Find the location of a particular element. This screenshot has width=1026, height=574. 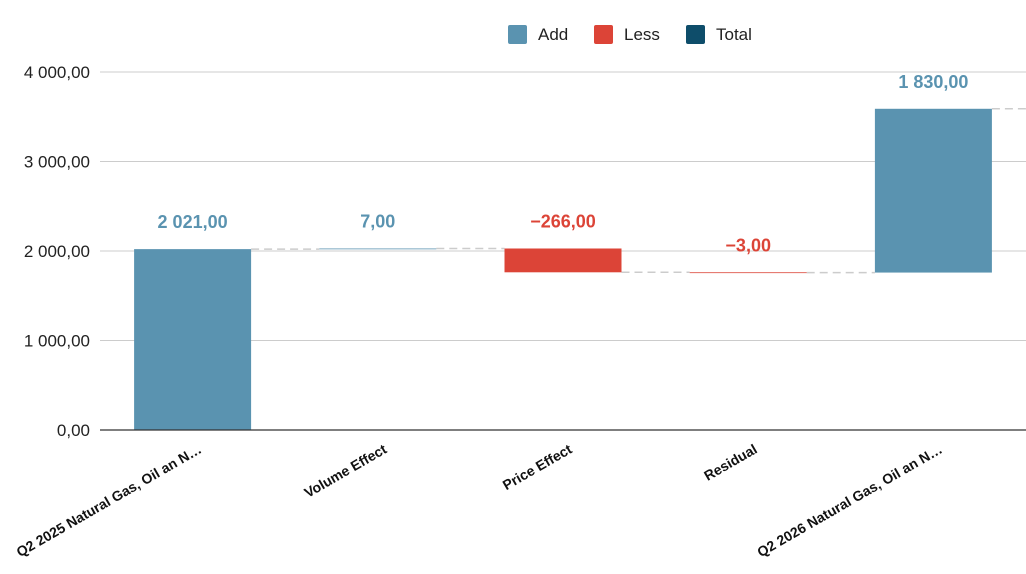

data-label-1: 7,00 is located at coordinates (377, 221).